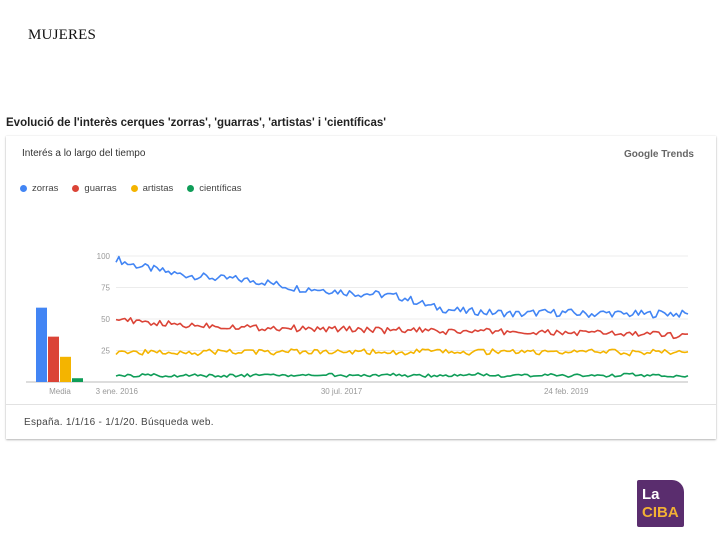  What do you see at coordinates (60, 391) in the screenshot?
I see `average-label: Media` at bounding box center [60, 391].